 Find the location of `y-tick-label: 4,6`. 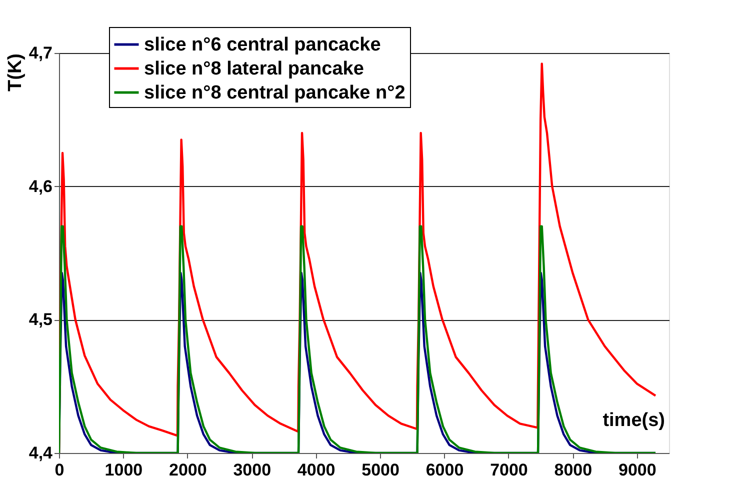

y-tick-label: 4,6 is located at coordinates (40, 186).